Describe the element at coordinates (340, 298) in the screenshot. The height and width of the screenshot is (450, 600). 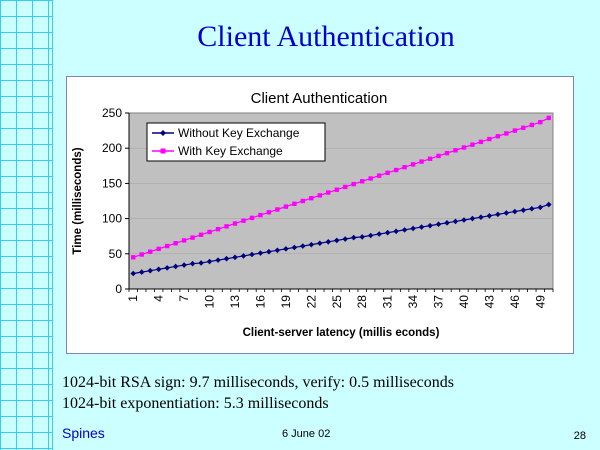
I see `x-axis-ticks: 1 4 7 10 13 16 19 22 25 28 31 34 37 40 43 46 49` at that location.